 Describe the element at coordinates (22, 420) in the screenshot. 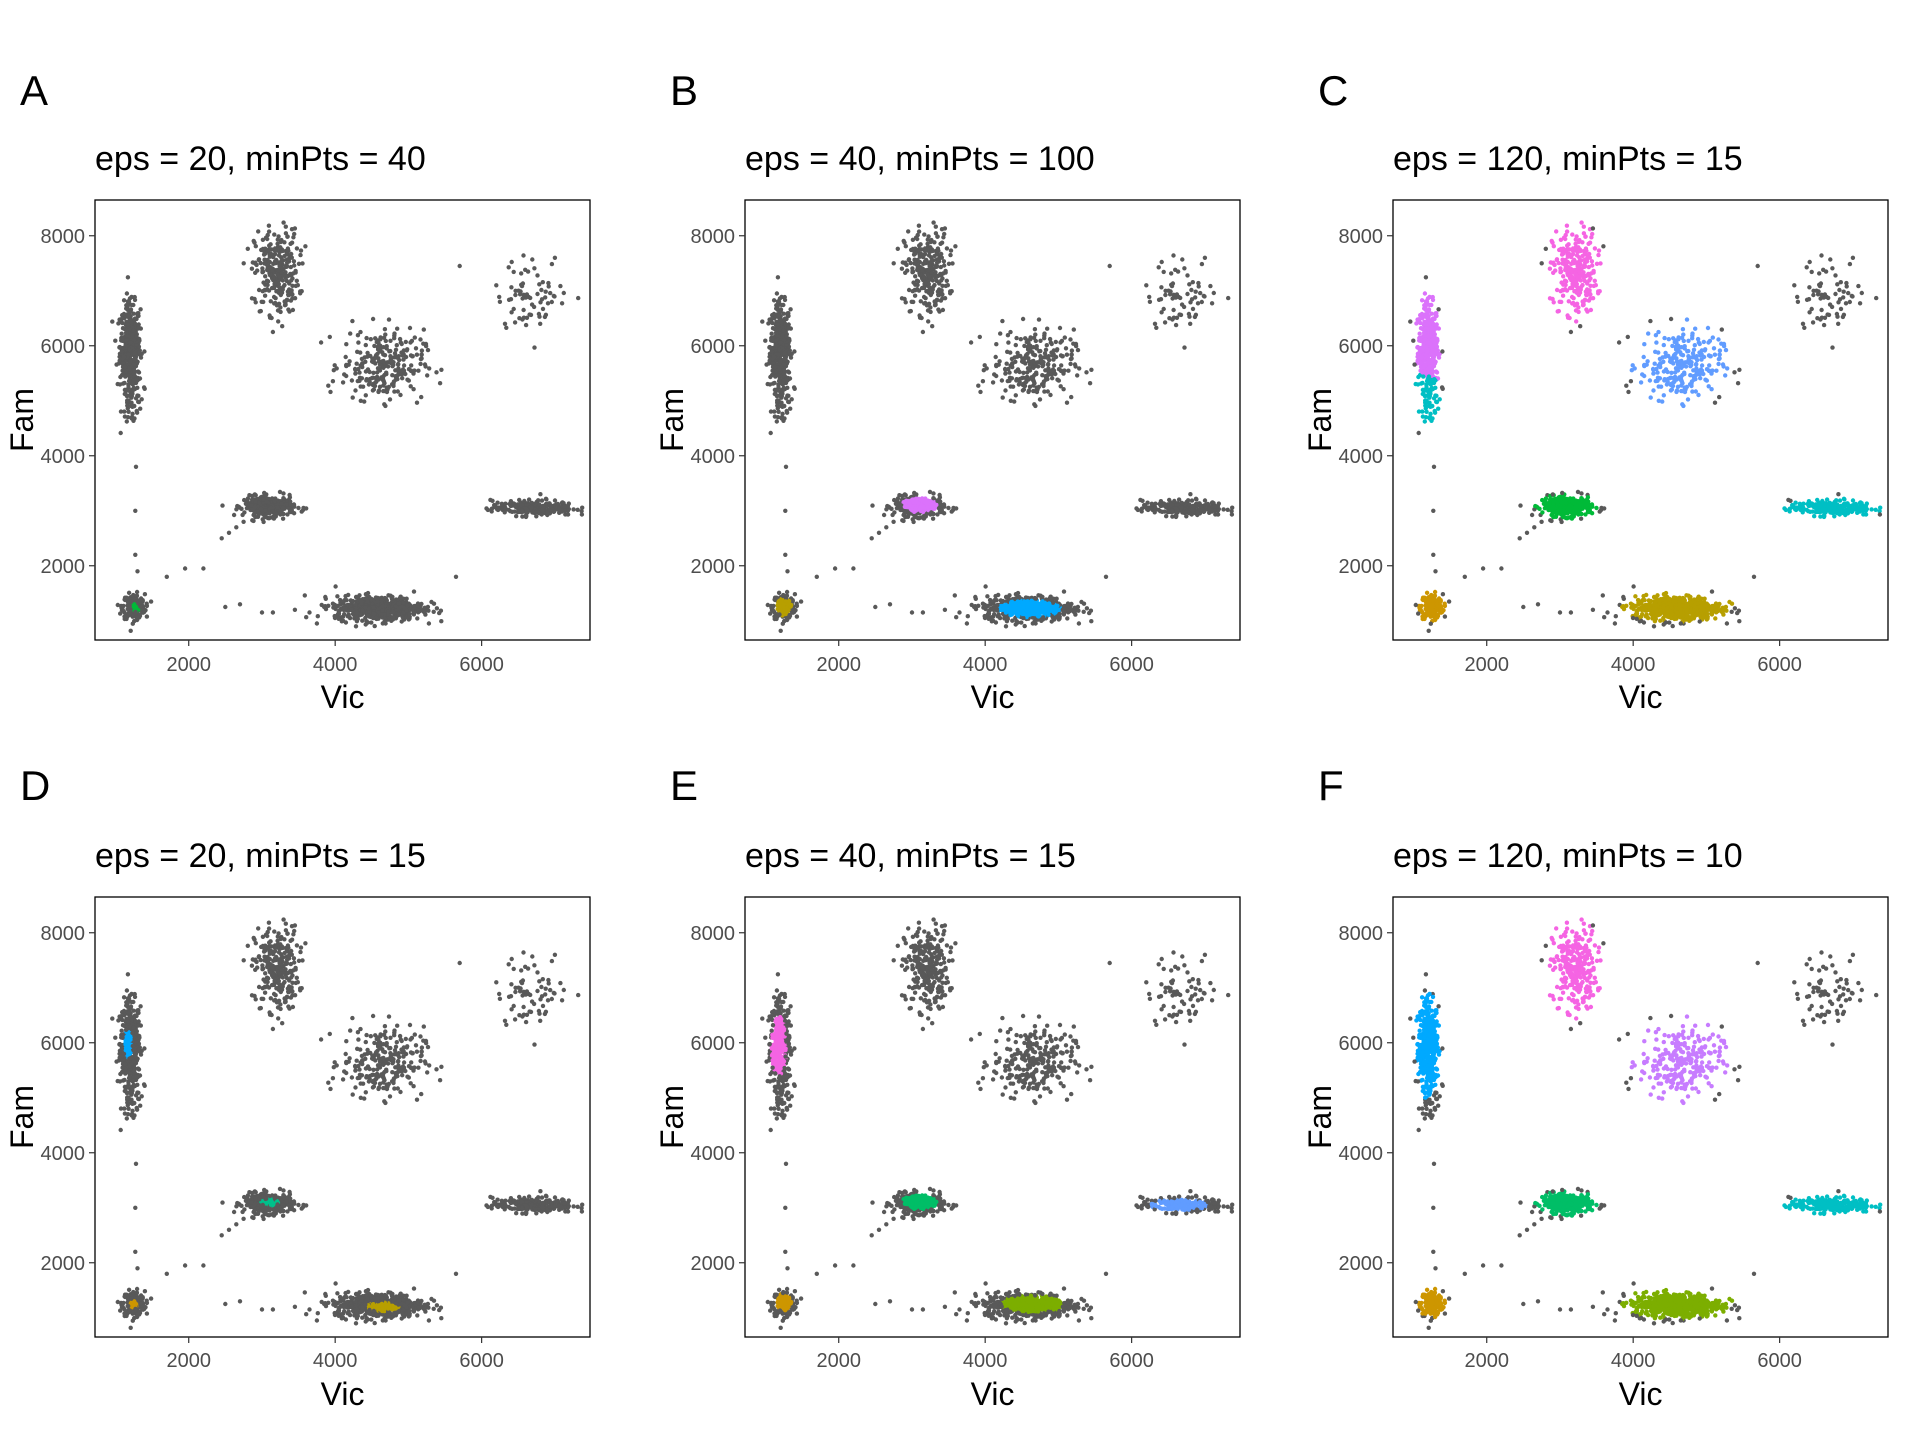

I see `y-axis-label: Fam` at that location.